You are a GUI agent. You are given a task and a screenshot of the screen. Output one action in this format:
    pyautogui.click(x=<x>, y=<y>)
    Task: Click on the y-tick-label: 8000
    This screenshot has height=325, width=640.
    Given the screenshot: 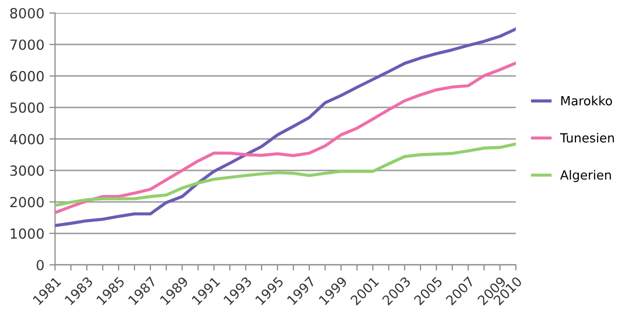 What is the action you would take?
    pyautogui.click(x=27, y=13)
    